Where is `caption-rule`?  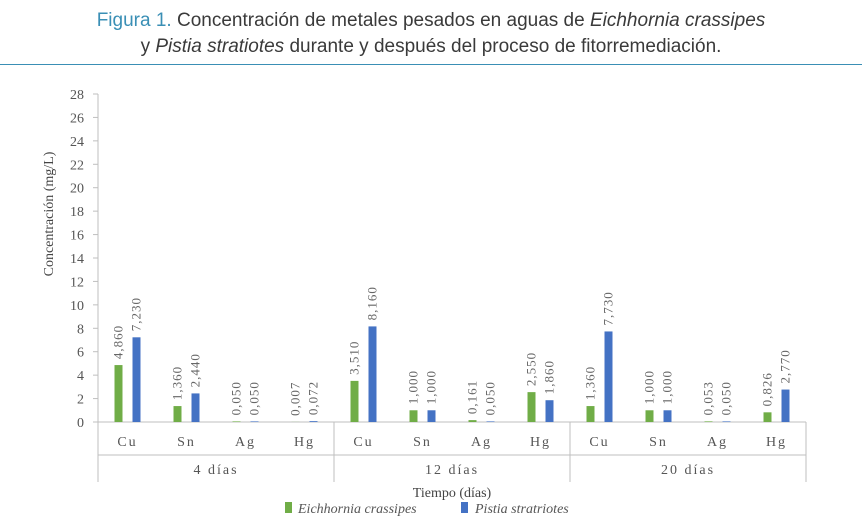 caption-rule is located at coordinates (431, 64).